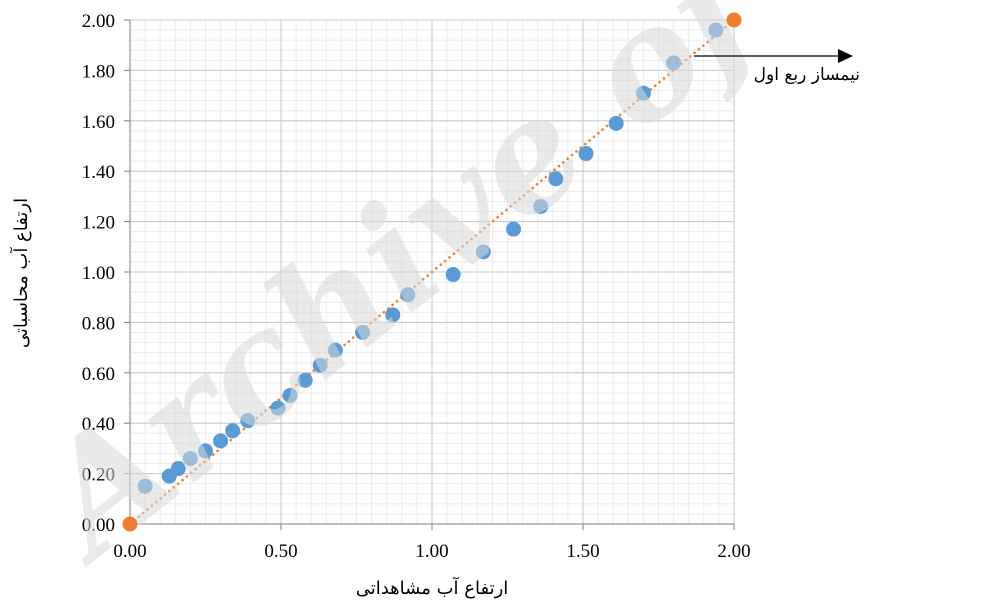 The height and width of the screenshot is (610, 984). What do you see at coordinates (129, 551) in the screenshot?
I see `x-tick-label: 0.00` at bounding box center [129, 551].